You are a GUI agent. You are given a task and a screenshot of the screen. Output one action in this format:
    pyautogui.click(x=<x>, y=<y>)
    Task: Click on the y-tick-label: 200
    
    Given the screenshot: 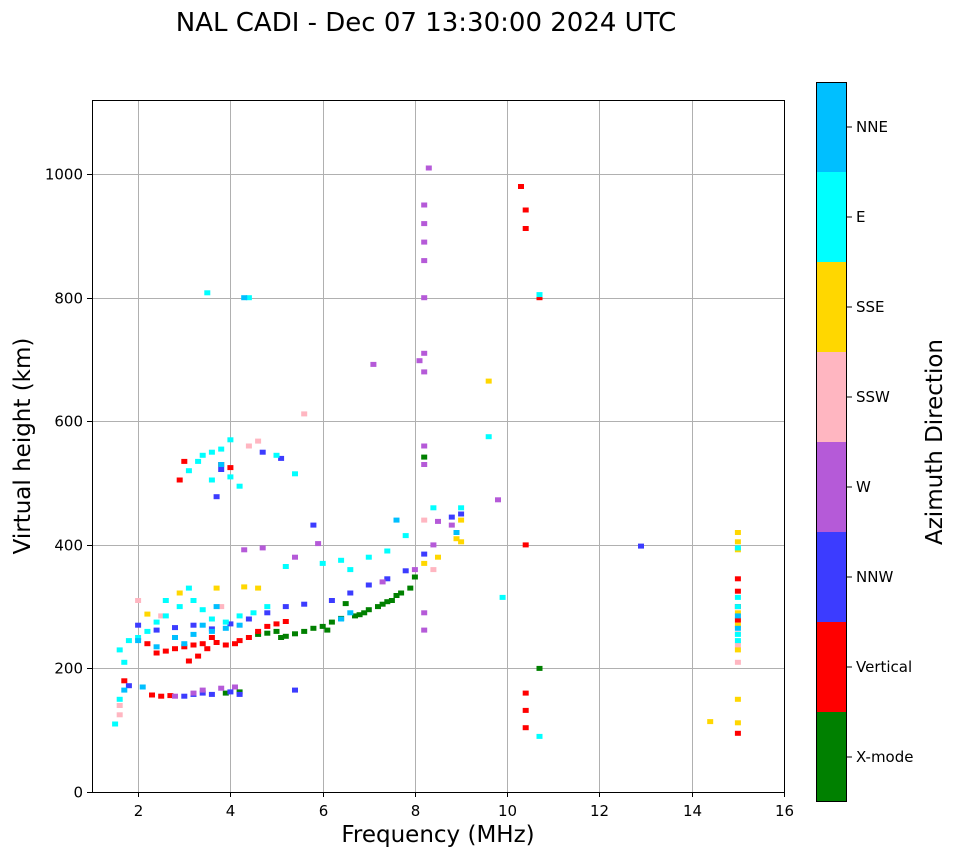 What is the action you would take?
    pyautogui.click(x=68, y=669)
    